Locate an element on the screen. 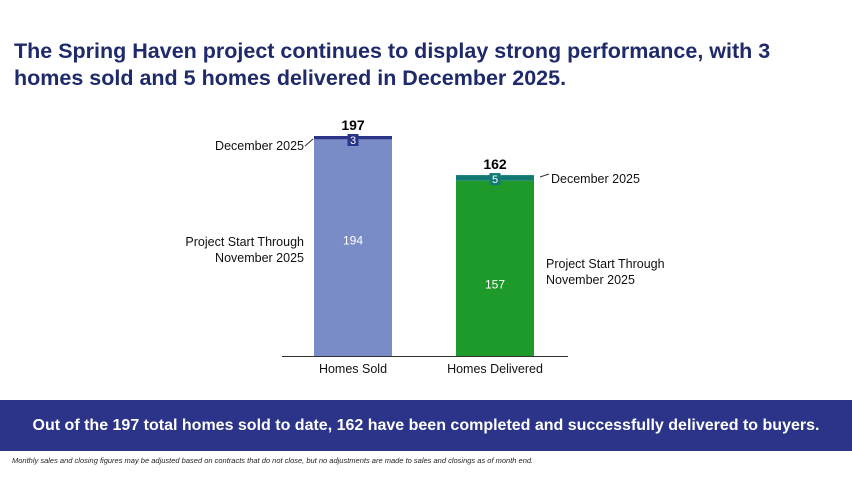  delivered-project-start-label-line1: Project Start Through is located at coordinates (605, 264).